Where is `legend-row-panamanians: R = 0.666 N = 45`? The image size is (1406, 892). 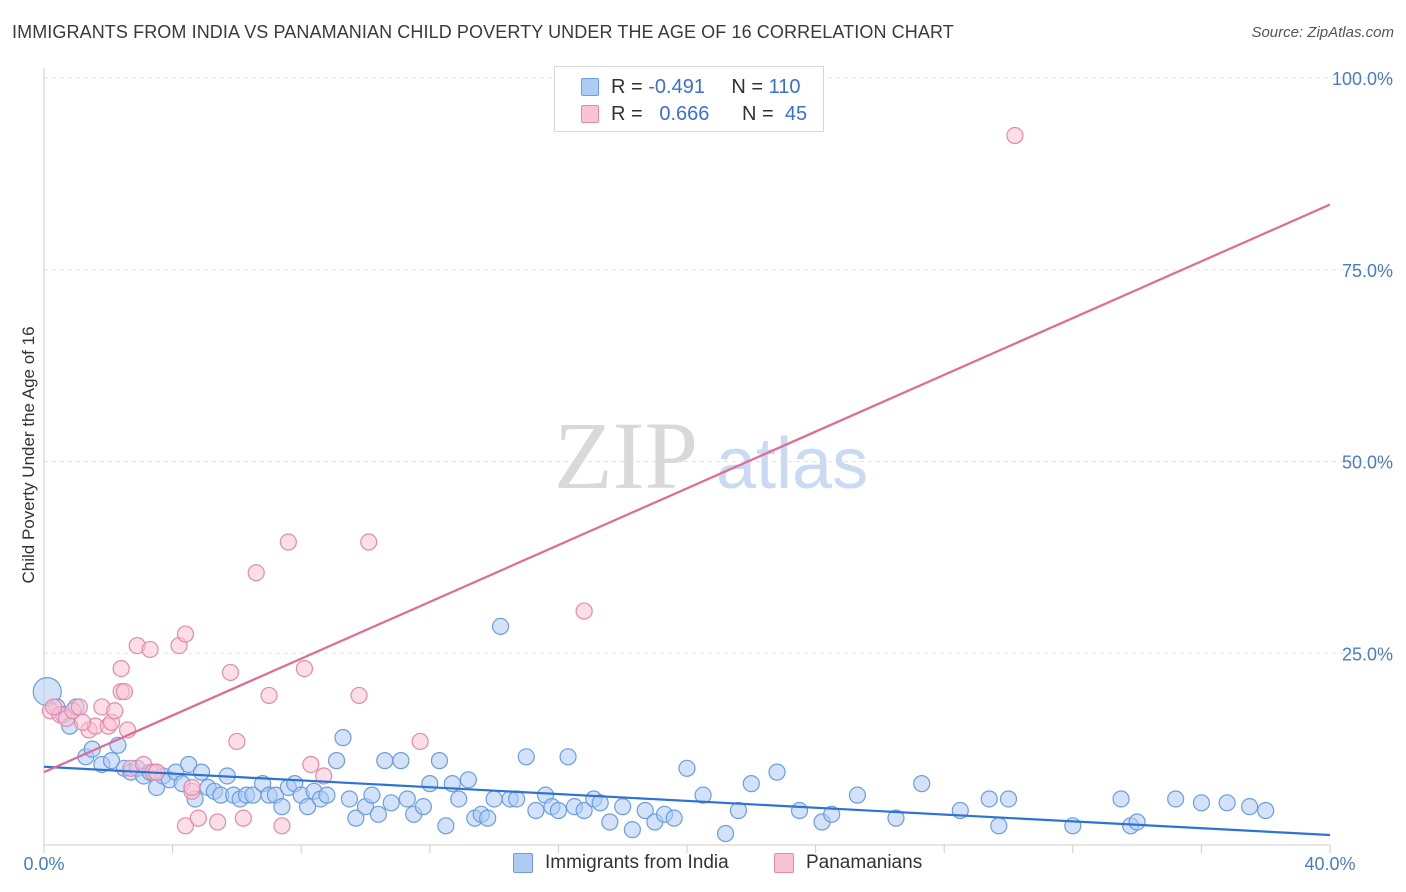 legend-row-panamanians: R = 0.666 N = 45 is located at coordinates (694, 114).